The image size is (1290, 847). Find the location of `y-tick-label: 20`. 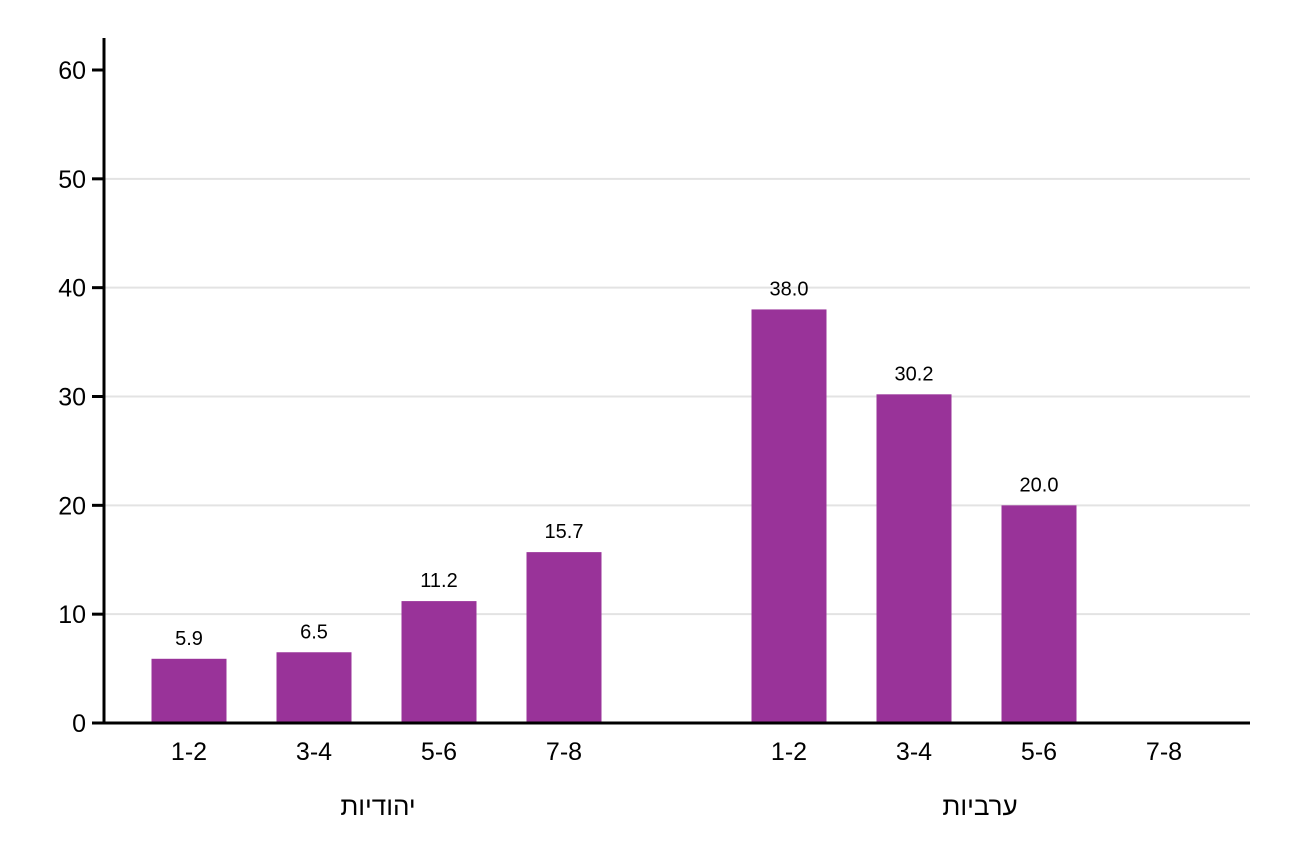

y-tick-label: 20 is located at coordinates (72, 506).